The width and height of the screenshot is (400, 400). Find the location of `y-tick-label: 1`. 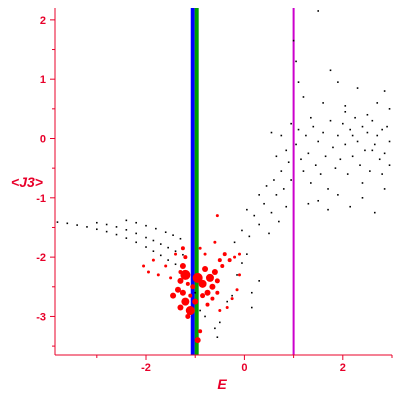

y-tick-label: 1 is located at coordinates (43, 80).